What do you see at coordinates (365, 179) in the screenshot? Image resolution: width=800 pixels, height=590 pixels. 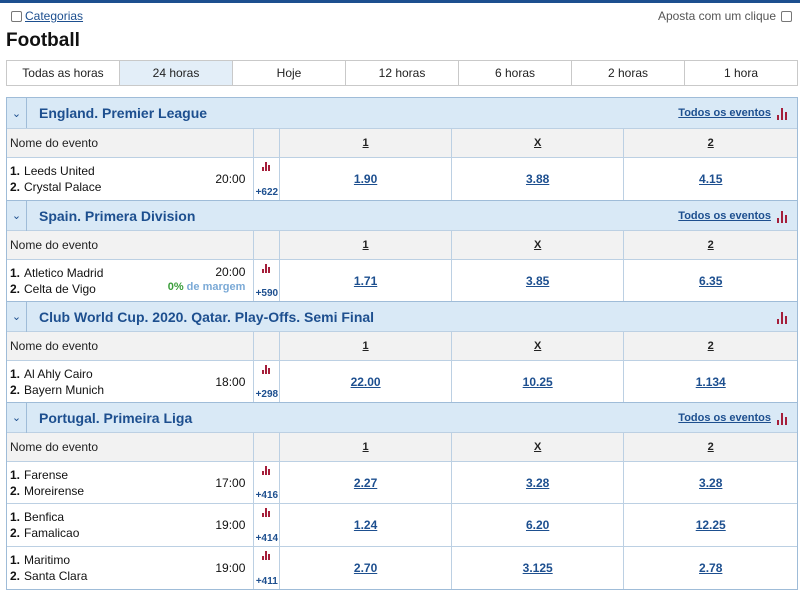 I see `odd-home: 1.90` at bounding box center [365, 179].